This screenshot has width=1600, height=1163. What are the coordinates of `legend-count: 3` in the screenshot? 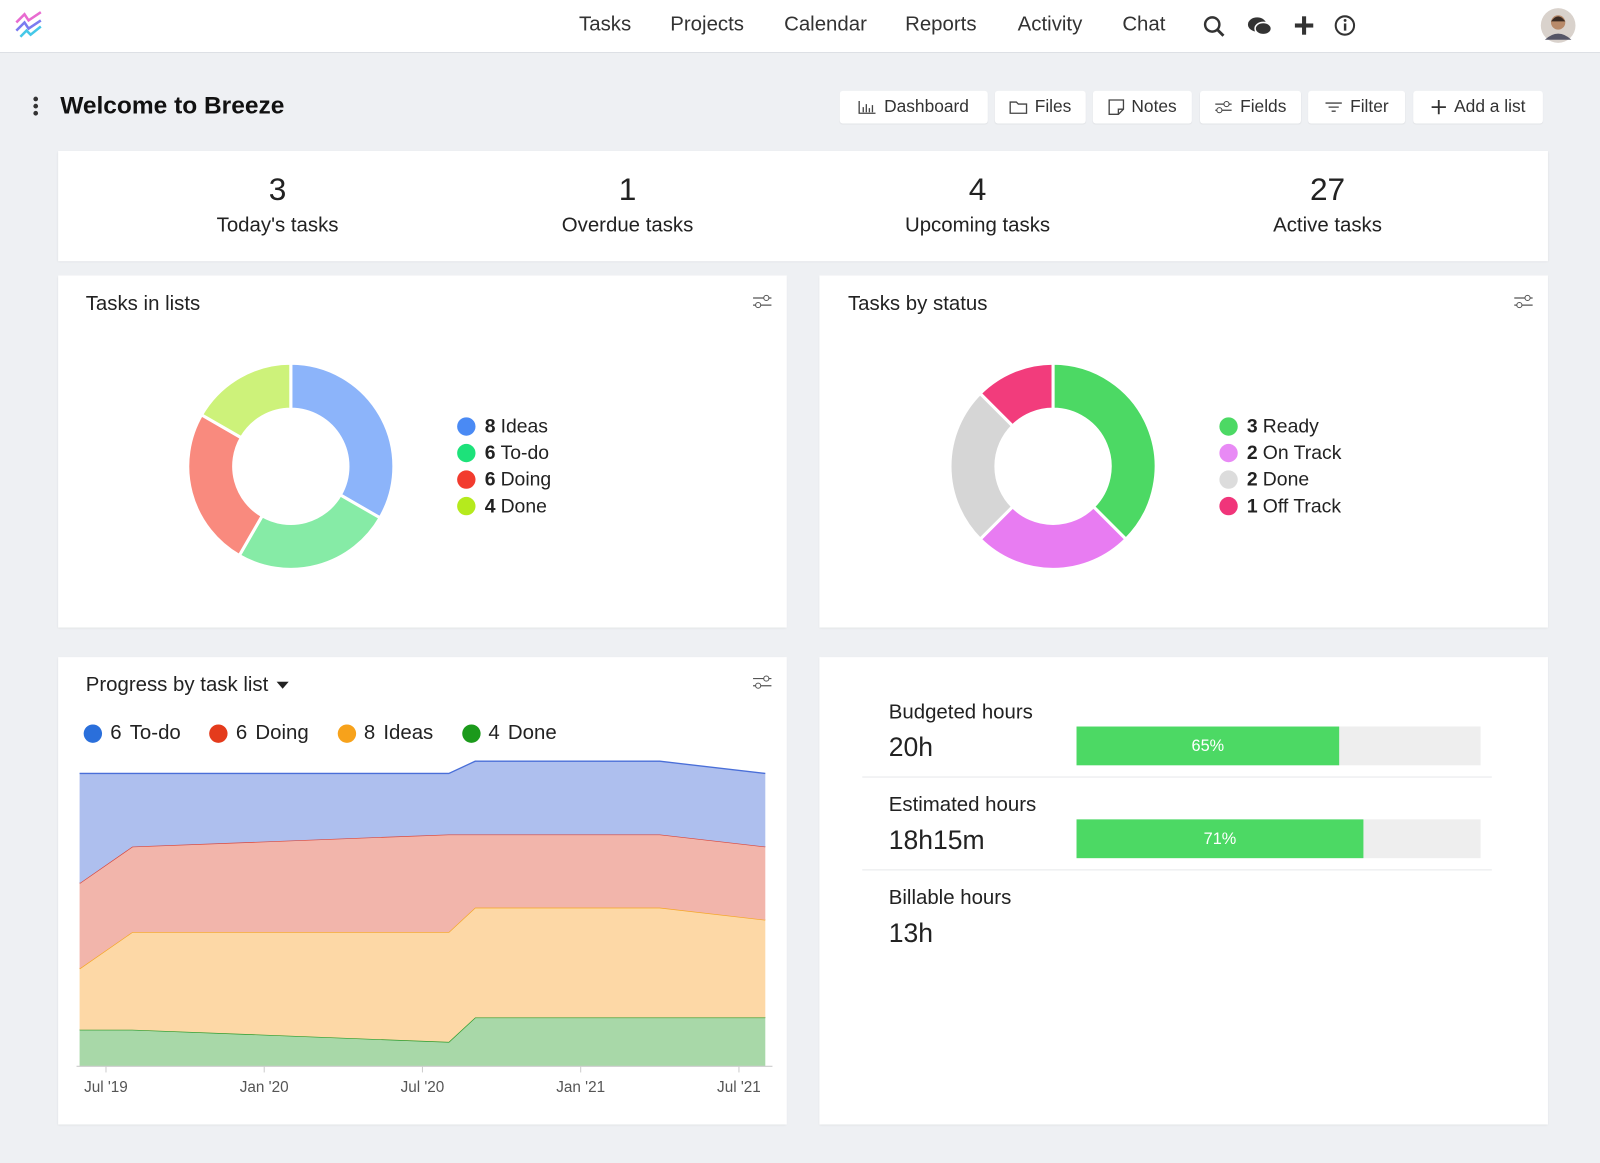 It's located at (1252, 427).